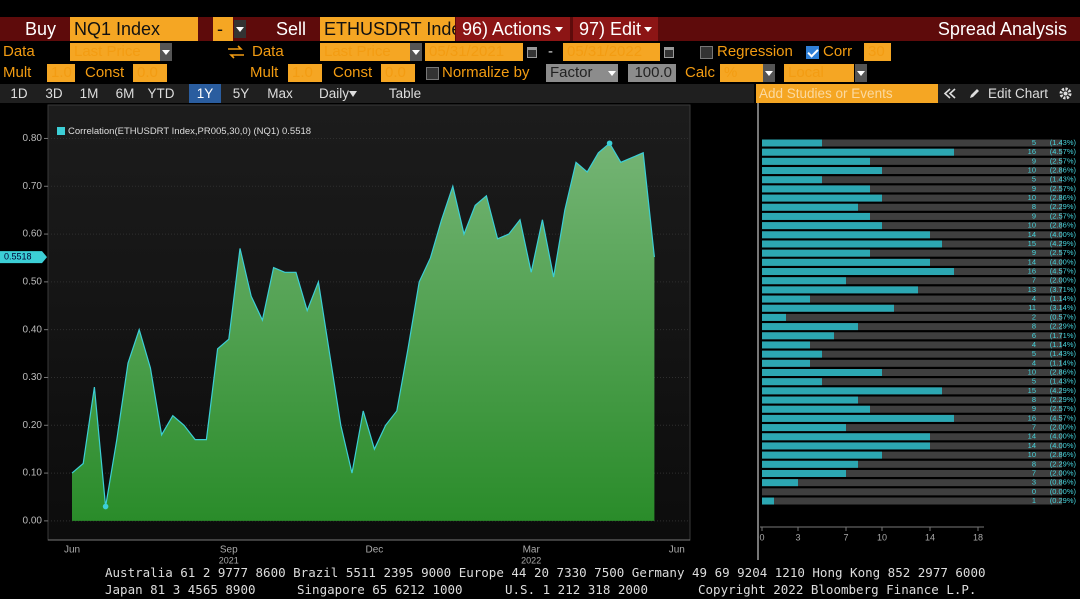  Describe the element at coordinates (576, 589) in the screenshot. I see `footer-contact: U.S. 1 212 318 2000` at that location.